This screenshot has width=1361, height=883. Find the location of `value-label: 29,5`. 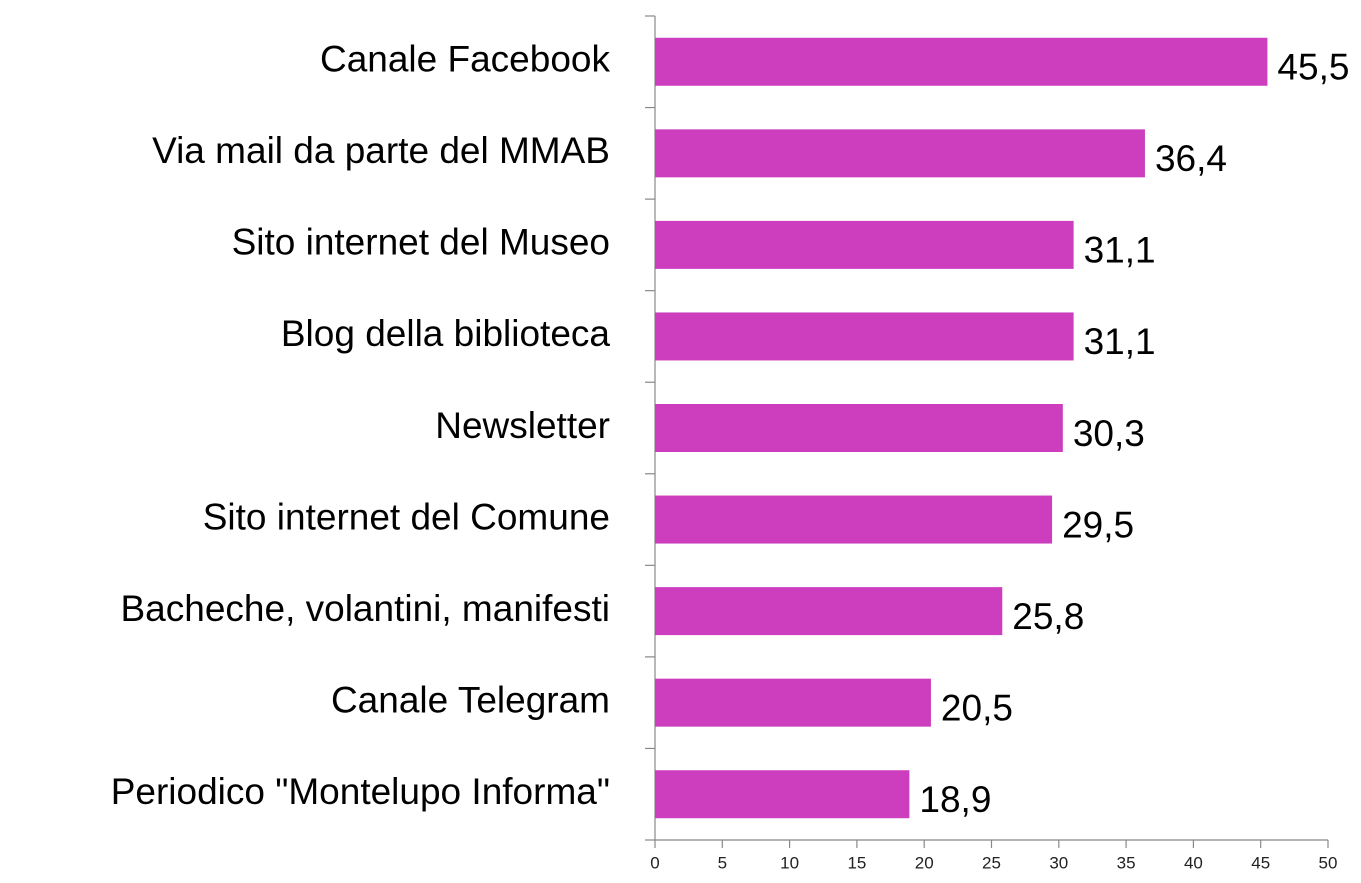

value-label: 29,5 is located at coordinates (1098, 524).